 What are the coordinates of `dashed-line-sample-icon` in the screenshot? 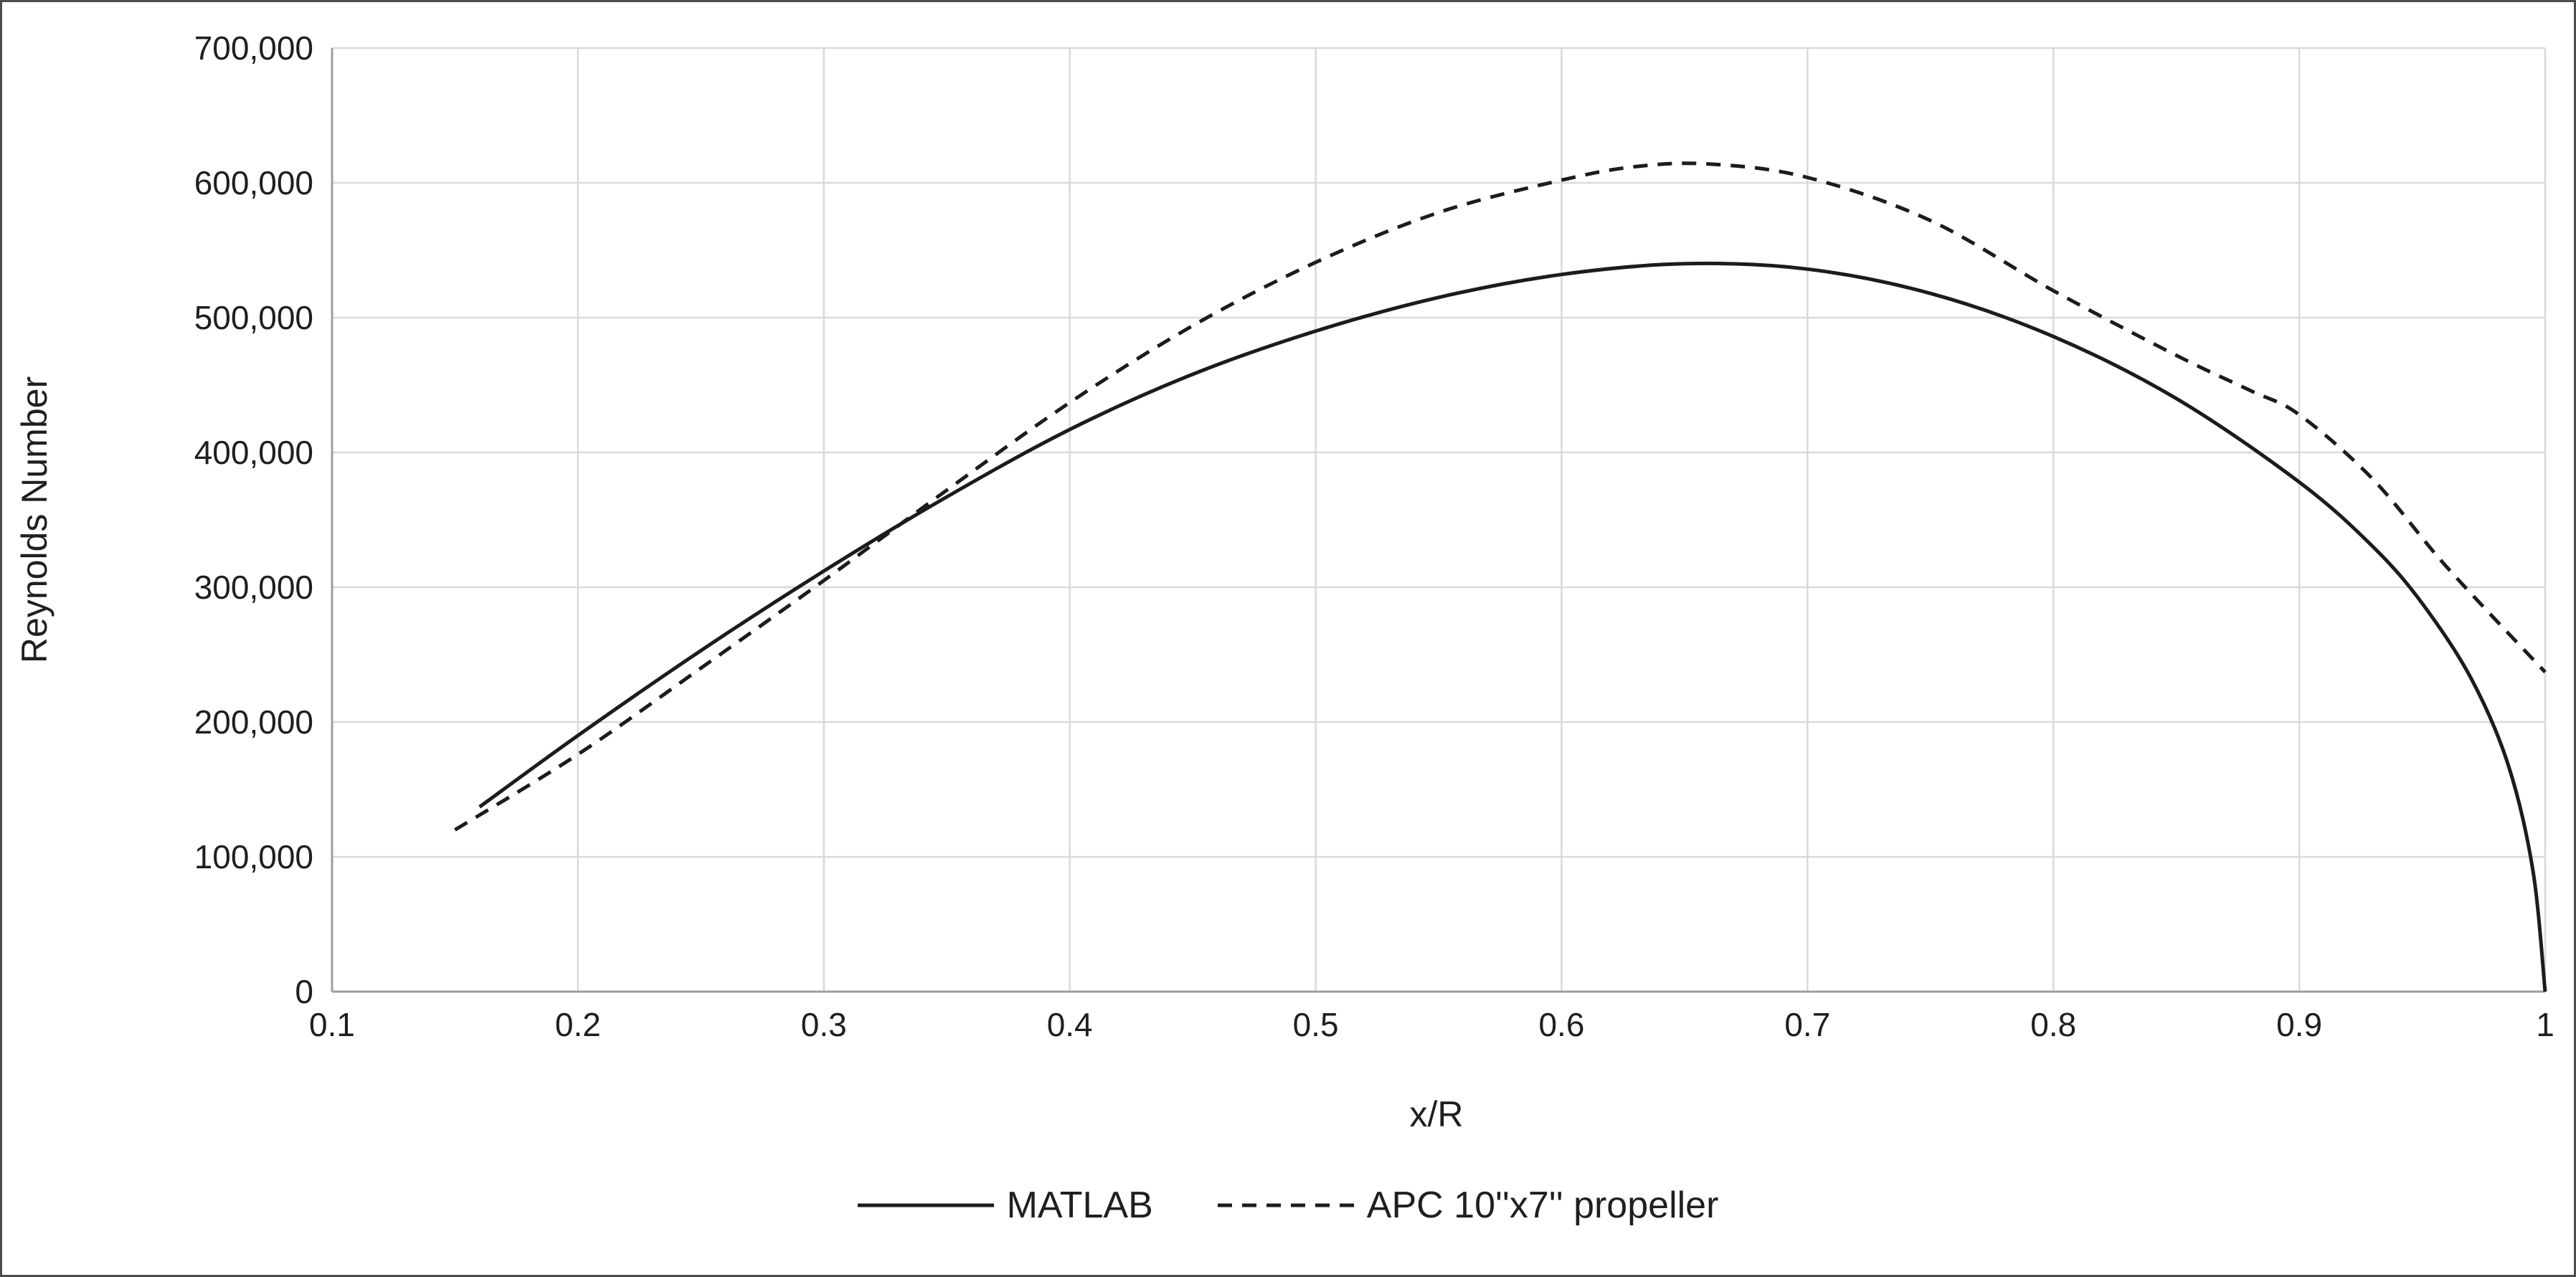 It's located at (1285, 1205).